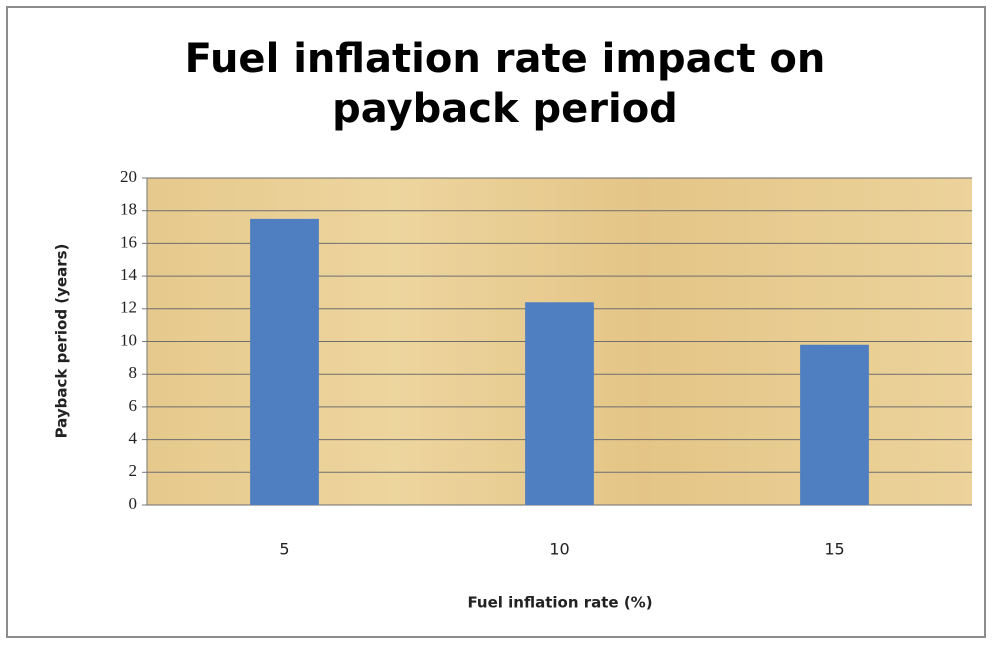 The width and height of the screenshot is (994, 646). I want to click on y-tick-label: 18, so click(128, 209).